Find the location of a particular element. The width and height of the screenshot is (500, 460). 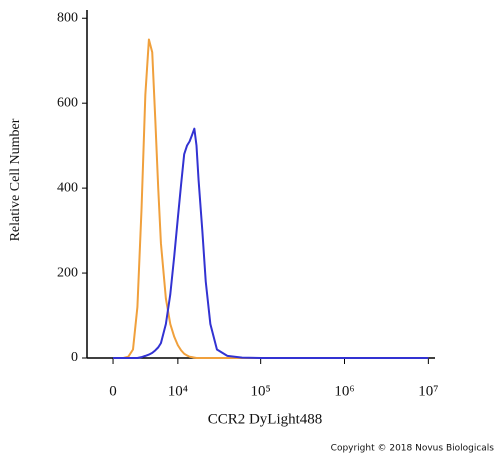

x-tick-label: 10⁶ is located at coordinates (344, 391).